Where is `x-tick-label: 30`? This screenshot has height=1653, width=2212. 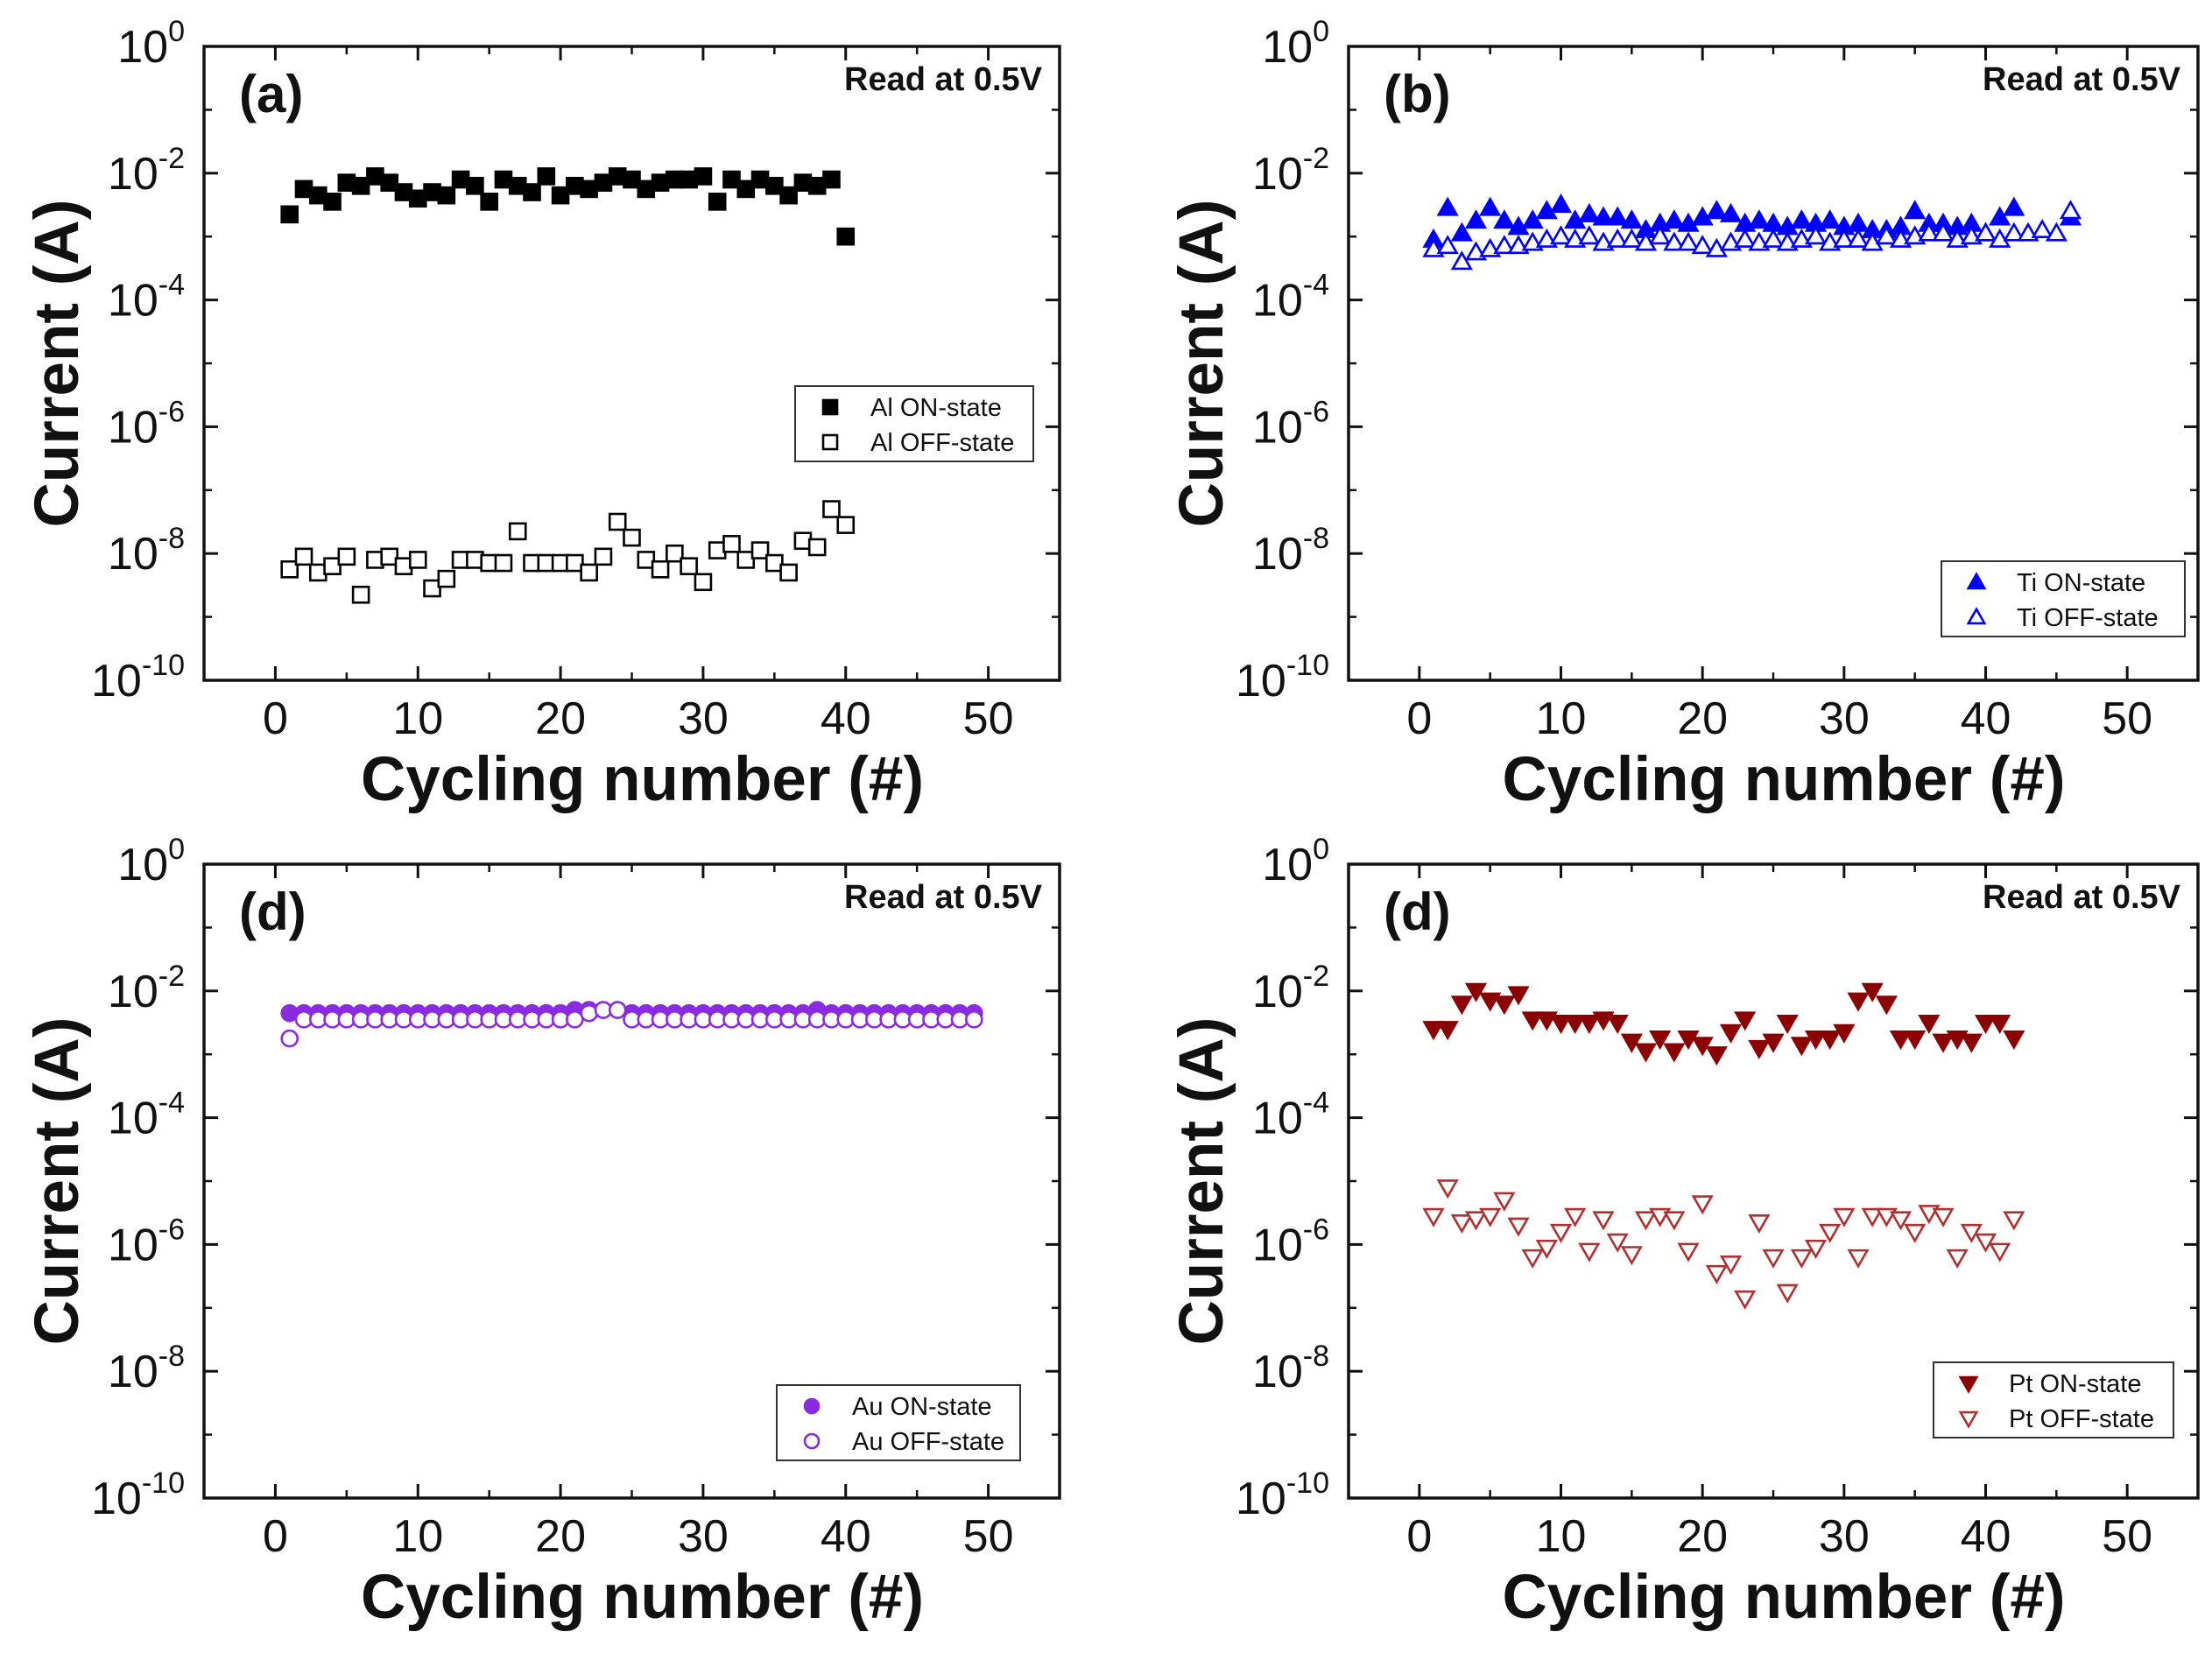
x-tick-label: 30 is located at coordinates (1844, 718).